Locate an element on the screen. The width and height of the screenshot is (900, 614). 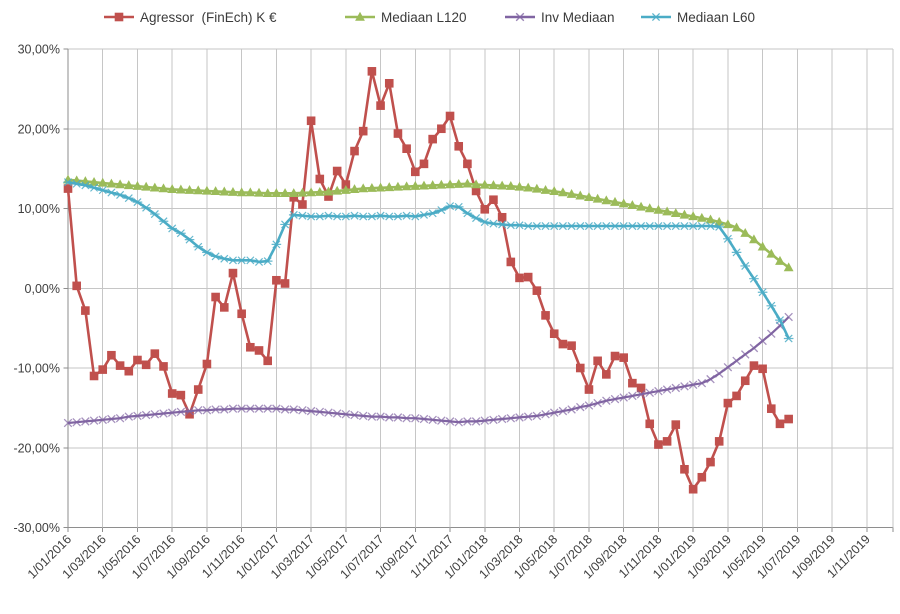
legend-item-mediaan-l120: Mediaan L120 is located at coordinates (405, 17).